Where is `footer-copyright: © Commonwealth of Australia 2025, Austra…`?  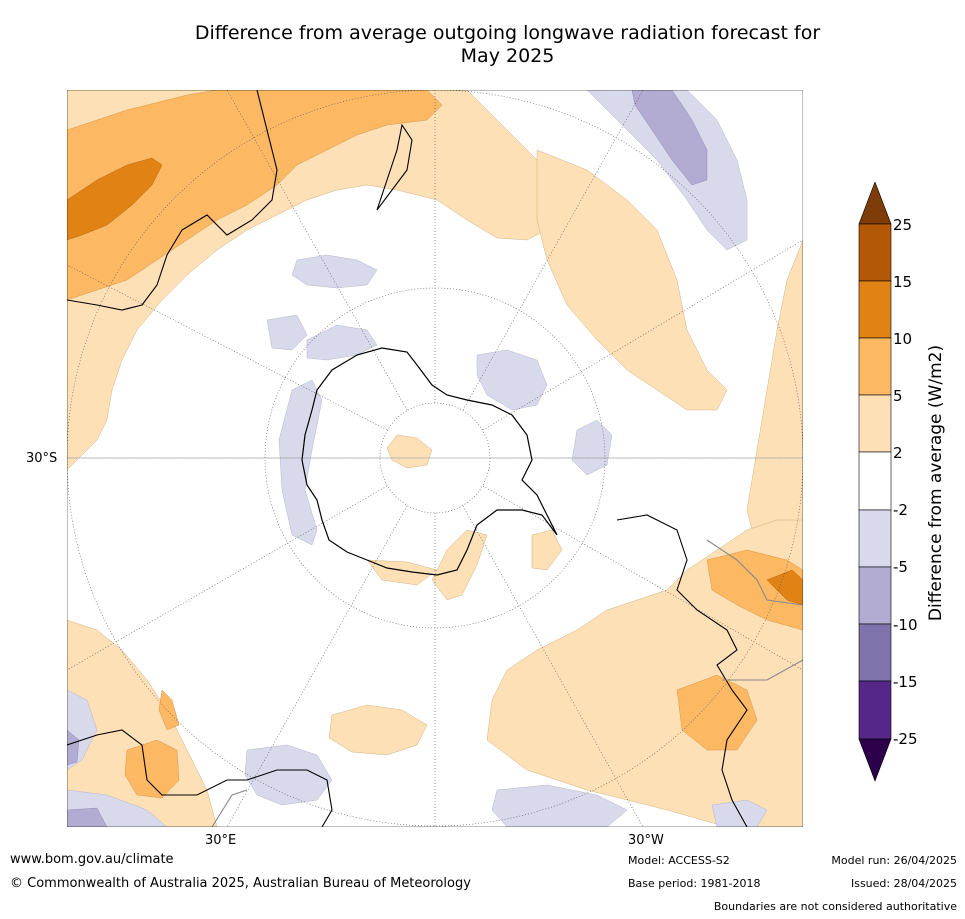
footer-copyright: © Commonwealth of Australia 2025, Austra… is located at coordinates (240, 883).